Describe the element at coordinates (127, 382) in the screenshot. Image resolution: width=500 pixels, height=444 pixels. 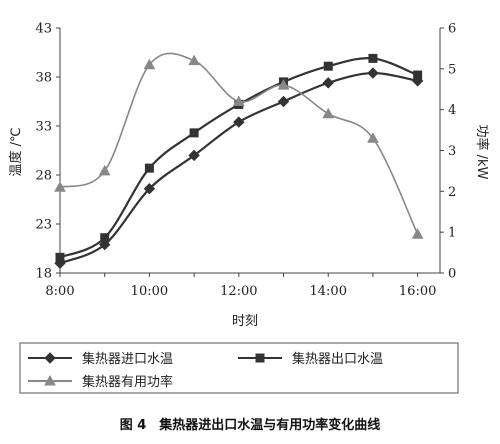
I see `legend-label: 集热器有用功率` at that location.